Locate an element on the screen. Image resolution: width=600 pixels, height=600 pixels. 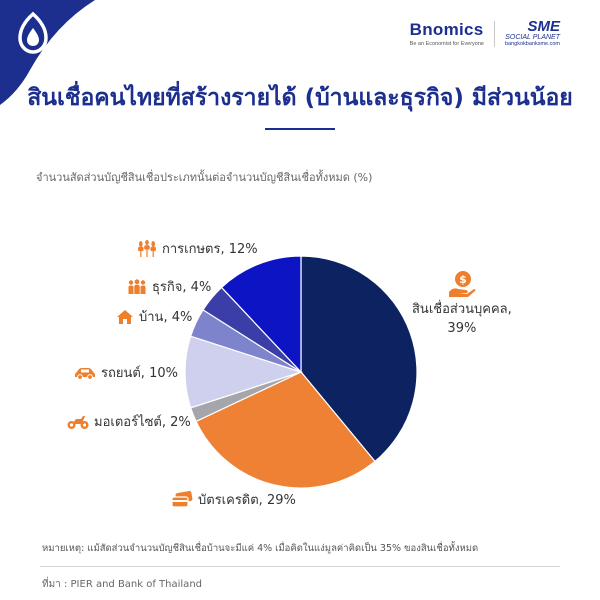
label-car: รถยนต์, 10% is located at coordinates (126, 372).